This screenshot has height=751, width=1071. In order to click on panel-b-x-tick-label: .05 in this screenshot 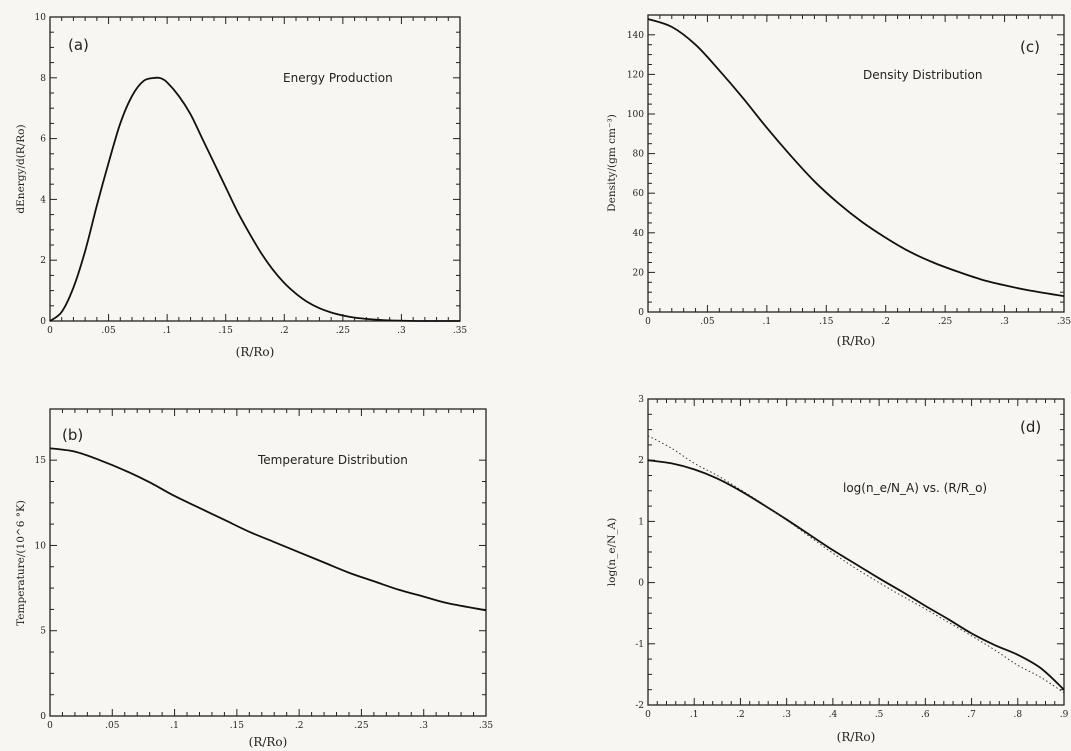, I will do `click(112, 726)`.